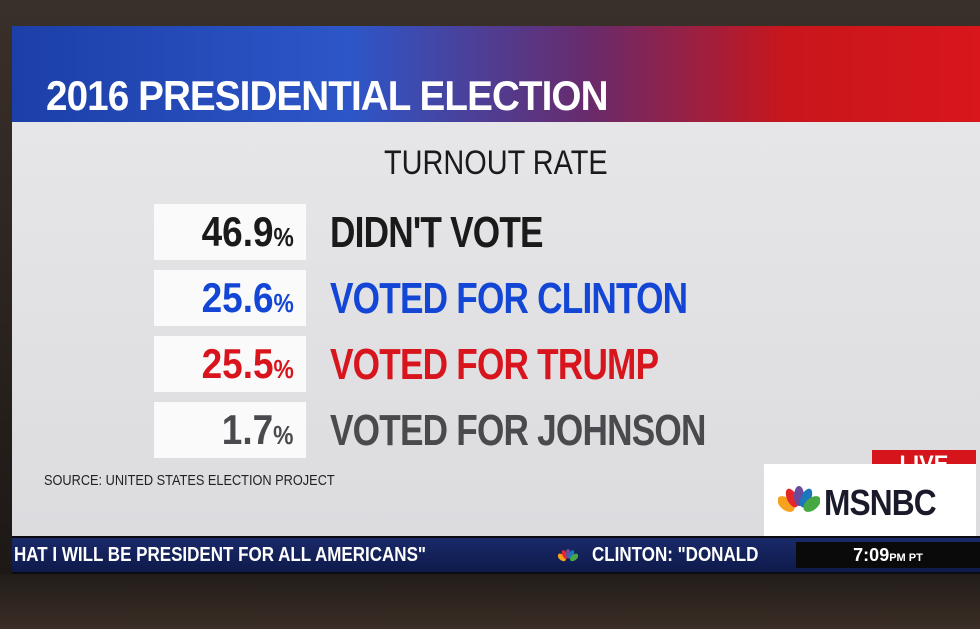  I want to click on percent-value: 1.7%, so click(258, 429).